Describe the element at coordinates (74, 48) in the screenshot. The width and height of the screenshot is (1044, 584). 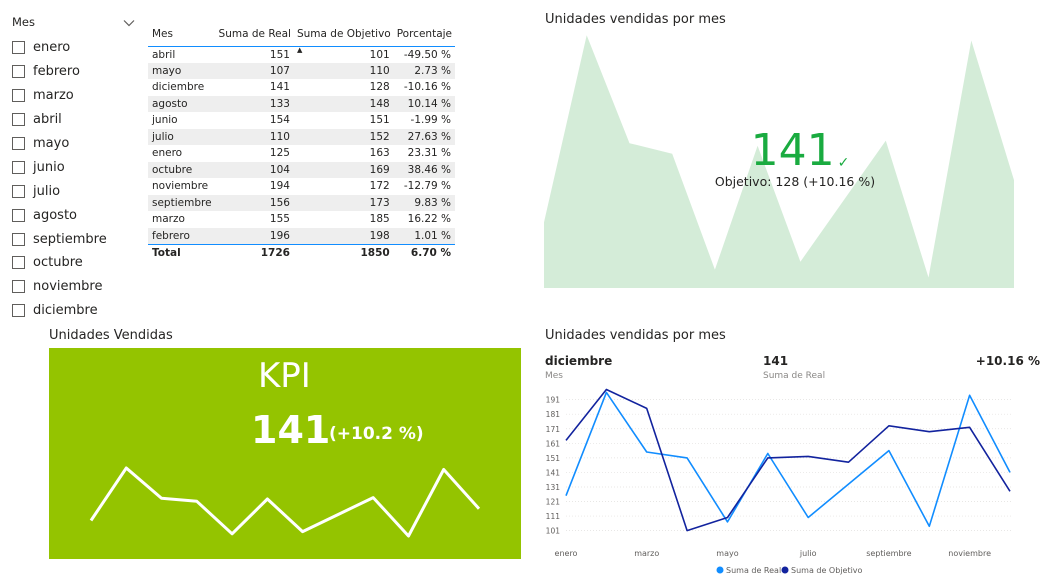
I see `slicer-item: enero` at that location.